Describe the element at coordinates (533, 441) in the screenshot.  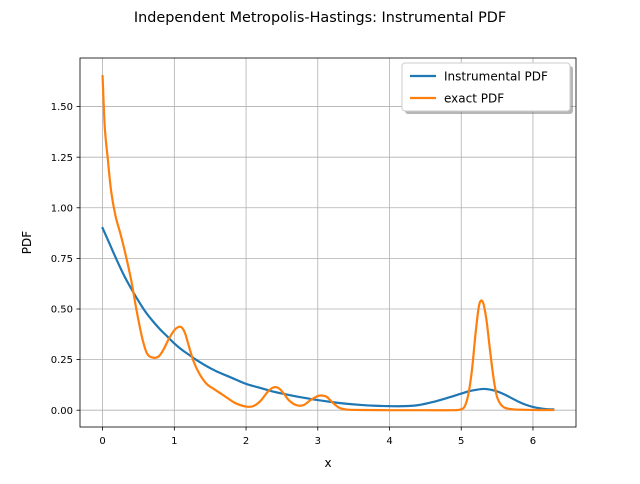
I see `x-tick-label: 6` at that location.